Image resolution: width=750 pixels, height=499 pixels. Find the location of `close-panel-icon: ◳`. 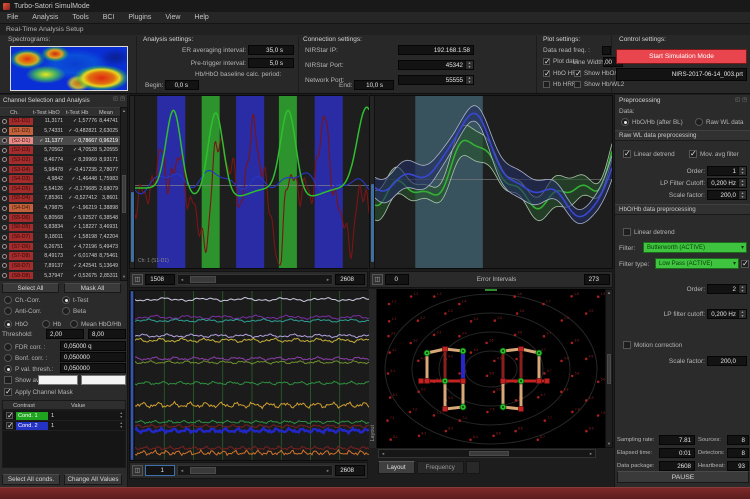

close-panel-icon: ◳ is located at coordinates (744, 100).